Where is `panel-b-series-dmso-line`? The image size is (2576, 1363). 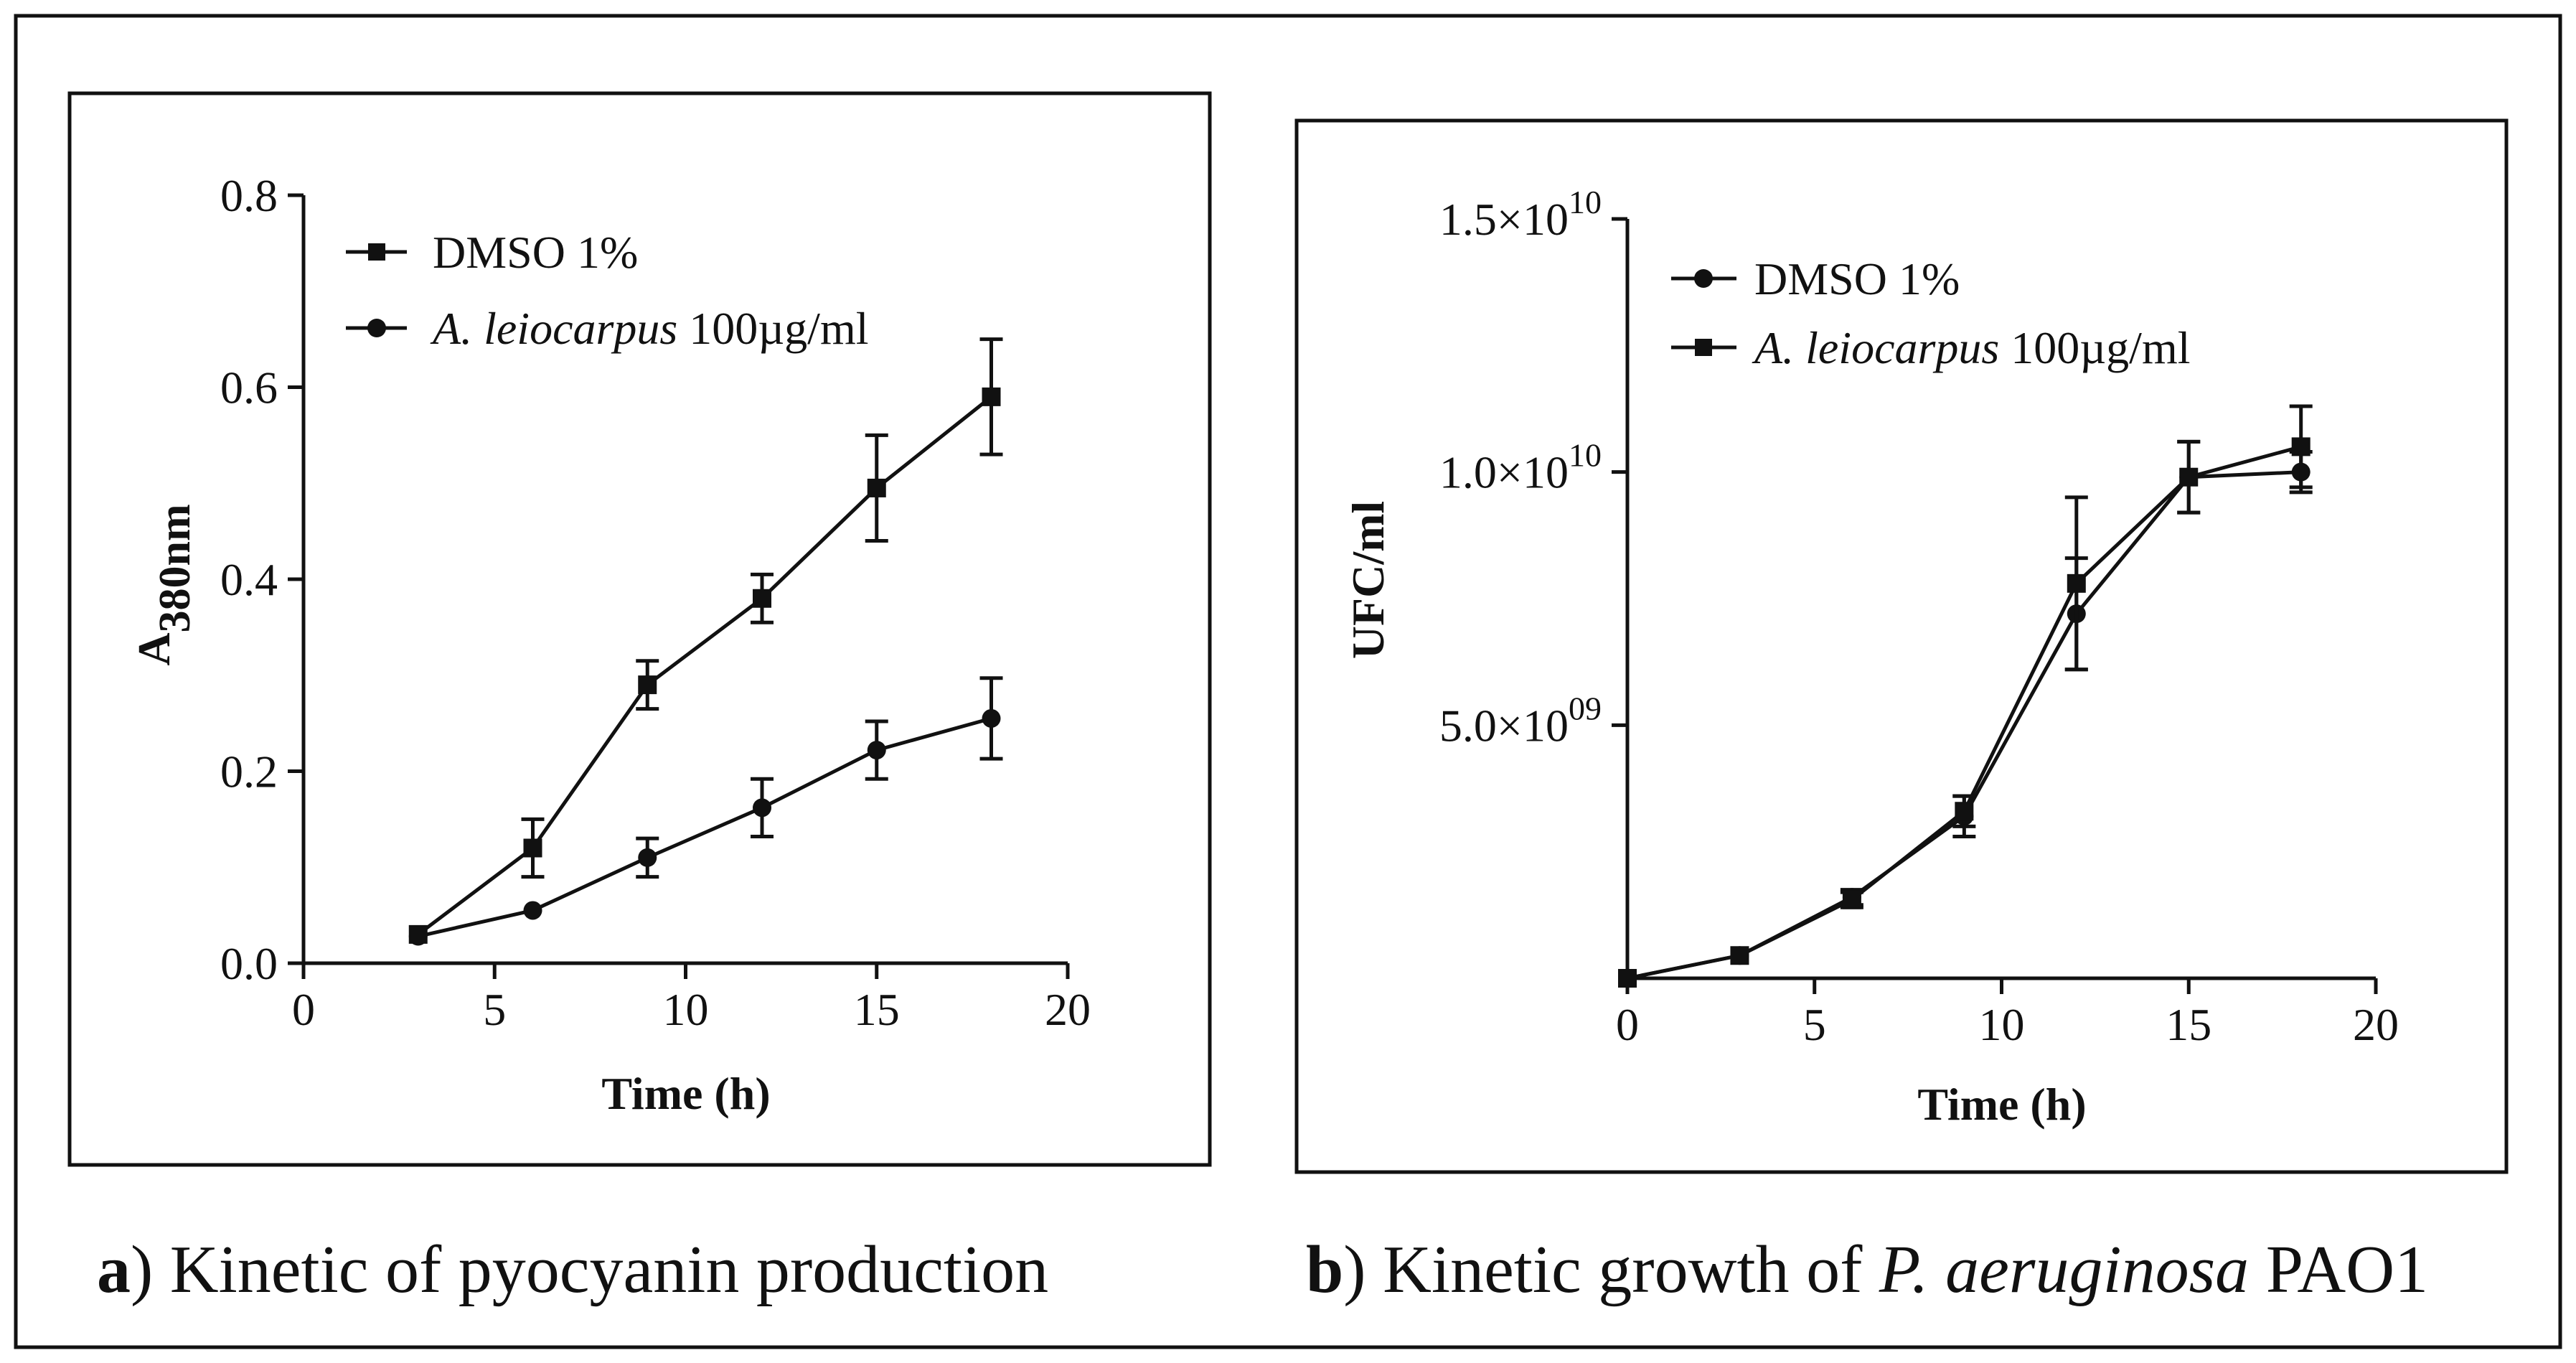
panel-b-series-dmso-line is located at coordinates (1964, 725).